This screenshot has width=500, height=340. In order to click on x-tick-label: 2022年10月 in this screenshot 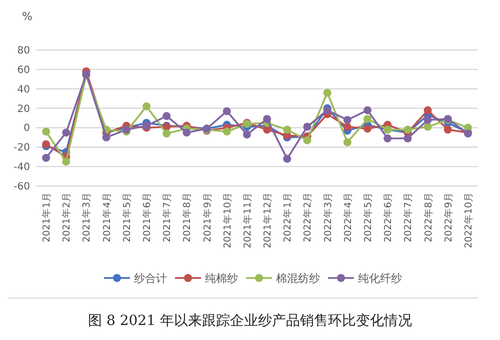, I will do `click(468, 220)`.